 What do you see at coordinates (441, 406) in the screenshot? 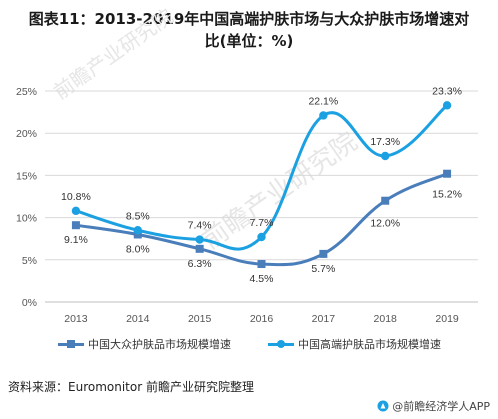
I see `credit-text: @前瞻经济学人APP` at bounding box center [441, 406].